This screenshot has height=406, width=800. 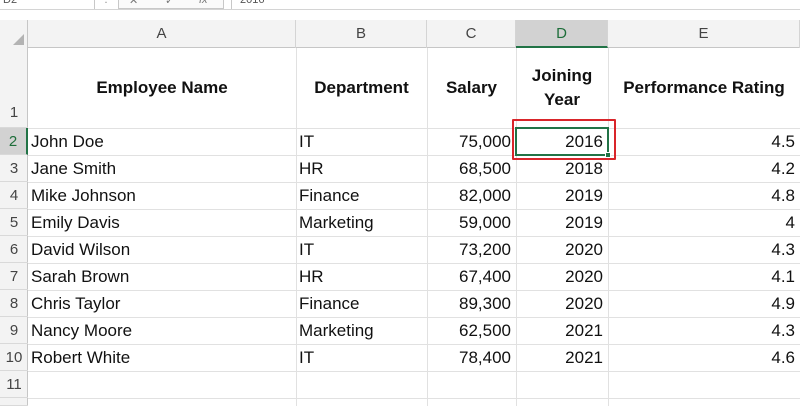 I want to click on header-performance-rating: Performance Rating, so click(x=704, y=88).